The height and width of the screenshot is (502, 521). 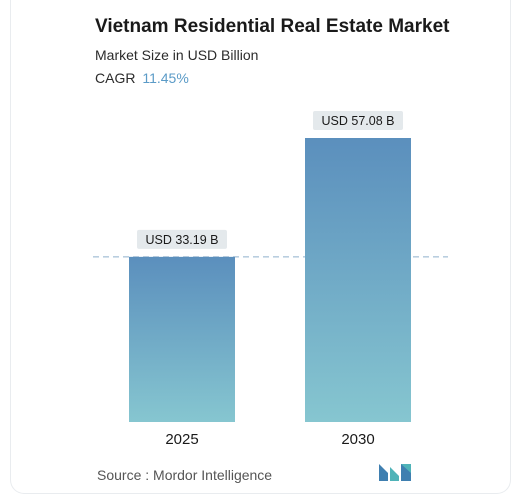 I want to click on x-tick-label-2025: 2025, so click(x=181, y=439).